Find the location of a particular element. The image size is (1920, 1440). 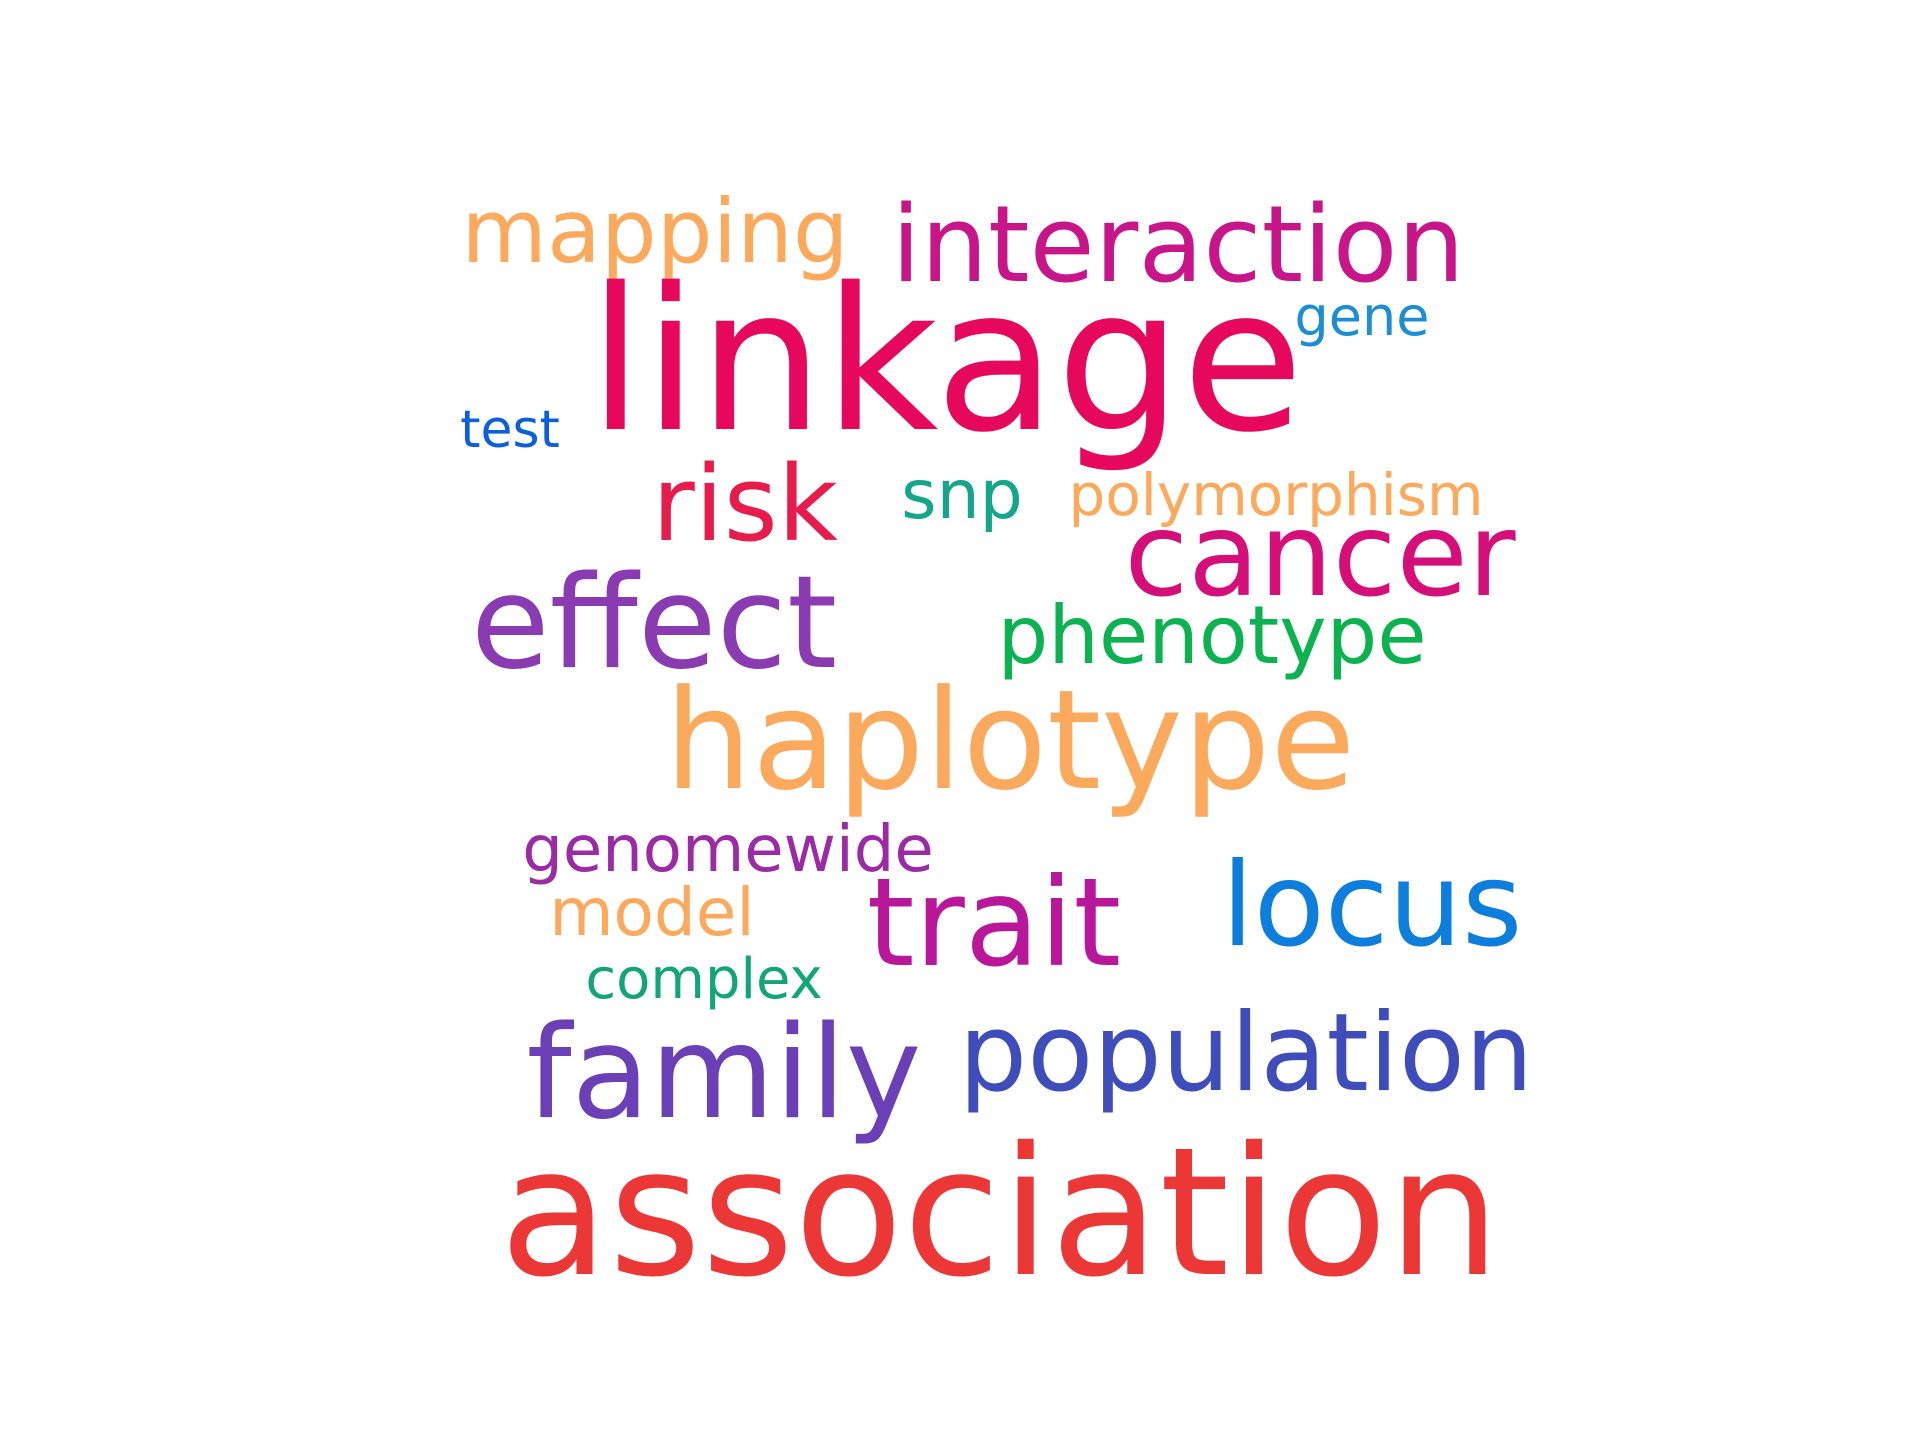

word-trait: trait is located at coordinates (994, 923).